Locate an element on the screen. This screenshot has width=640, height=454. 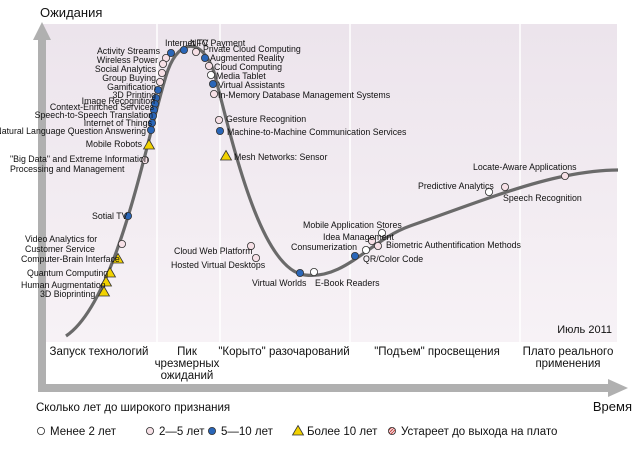
tech-38-marker is located at coordinates (377, 245).